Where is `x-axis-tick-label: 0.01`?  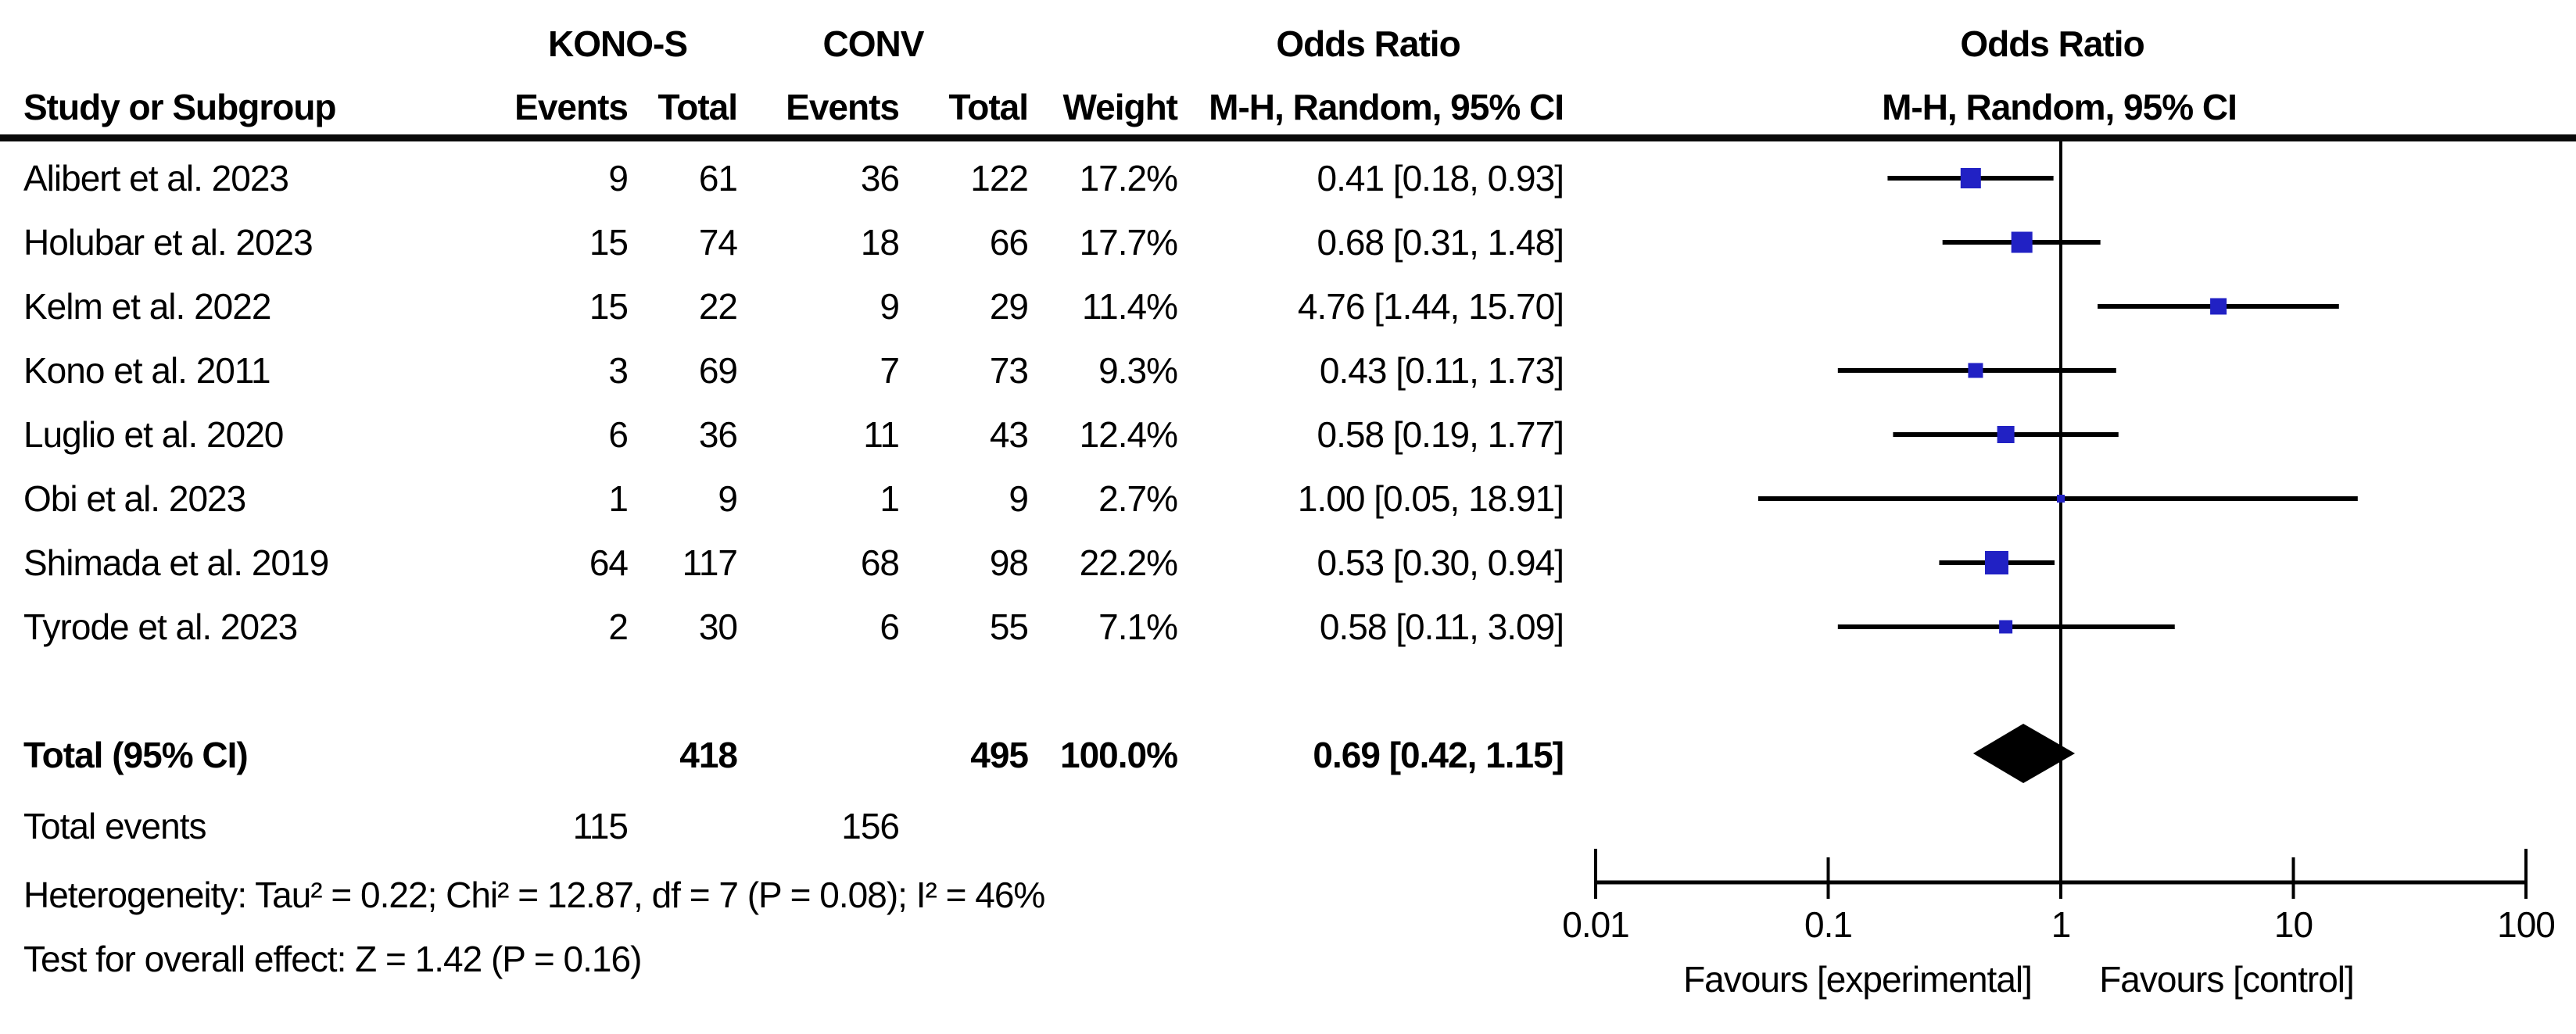 x-axis-tick-label: 0.01 is located at coordinates (1596, 925).